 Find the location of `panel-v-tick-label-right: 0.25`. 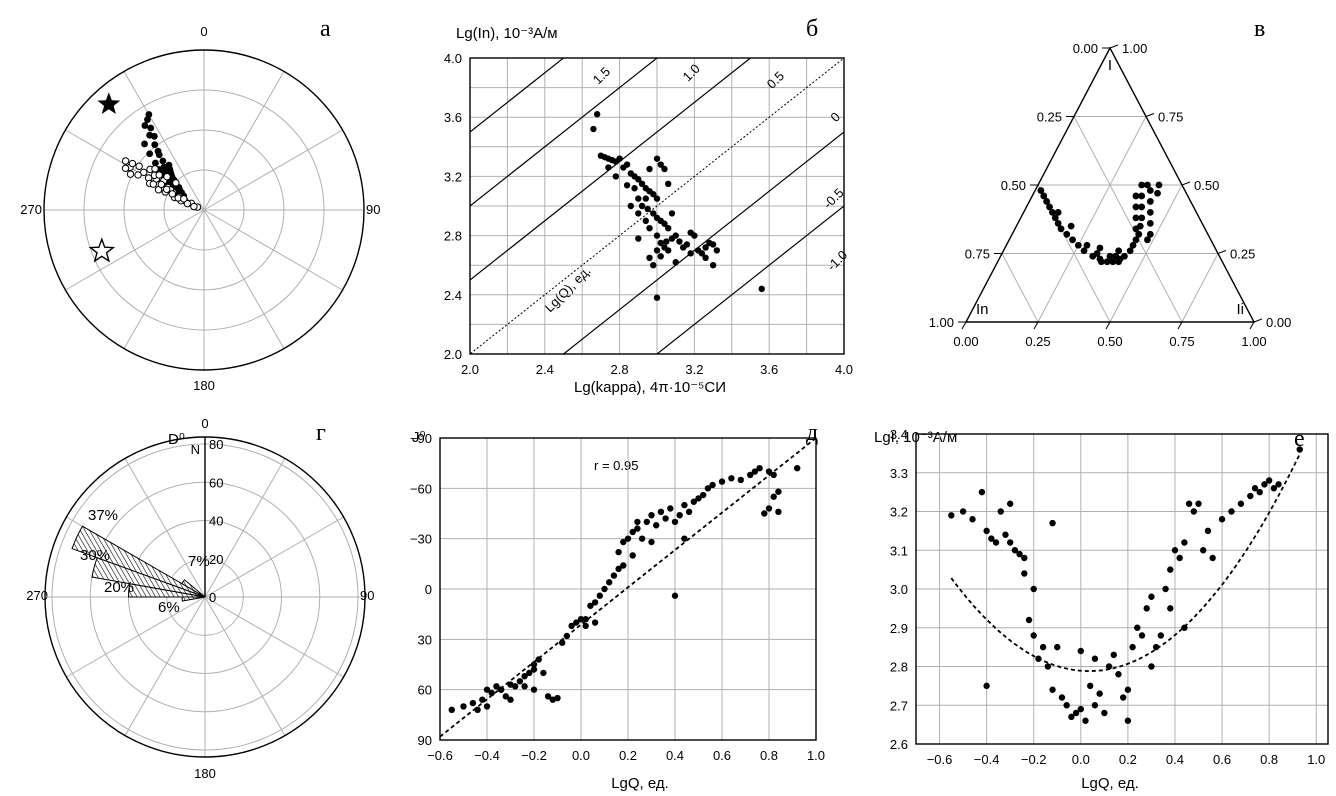

panel-v-tick-label-right: 0.25 is located at coordinates (1242, 254).